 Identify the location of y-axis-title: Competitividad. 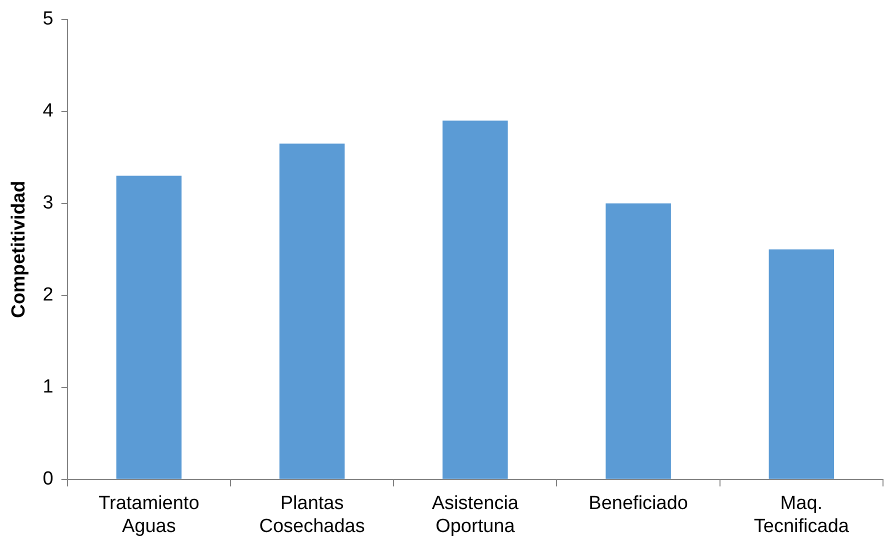
(19, 249).